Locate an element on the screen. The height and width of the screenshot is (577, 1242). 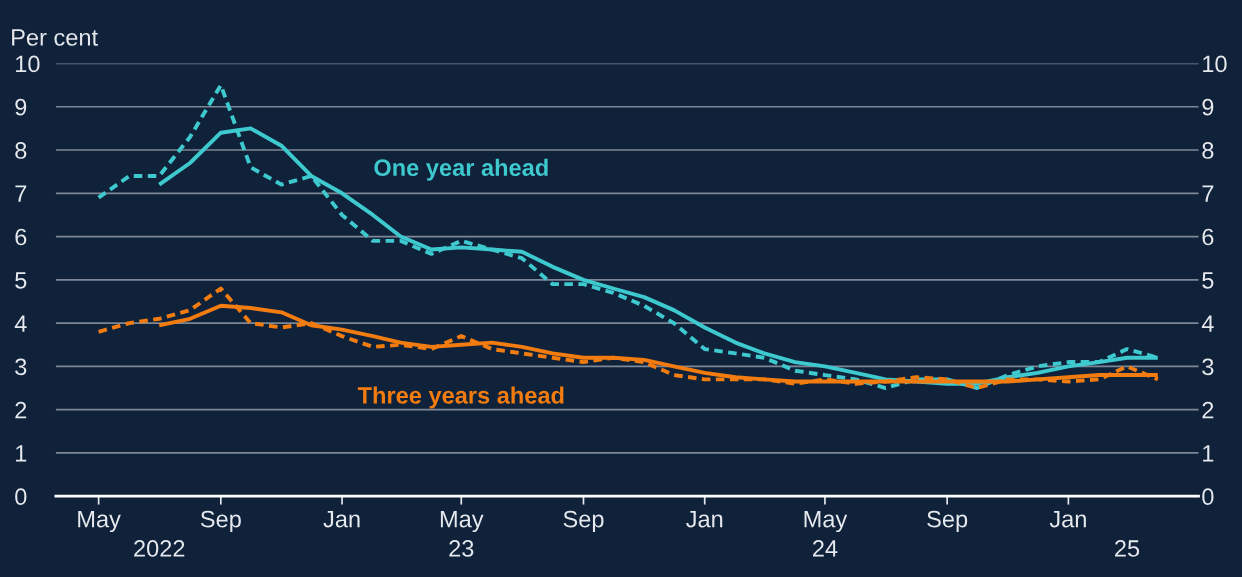
y2-tick-label: 2 is located at coordinates (1208, 410).